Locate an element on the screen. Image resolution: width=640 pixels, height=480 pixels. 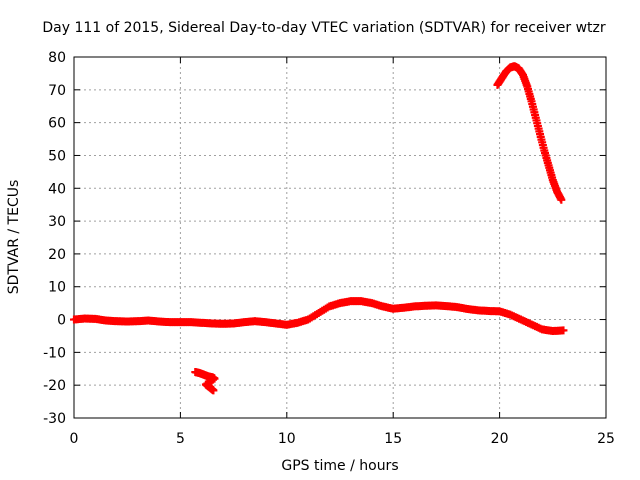
series-main is located at coordinates (319, 316).